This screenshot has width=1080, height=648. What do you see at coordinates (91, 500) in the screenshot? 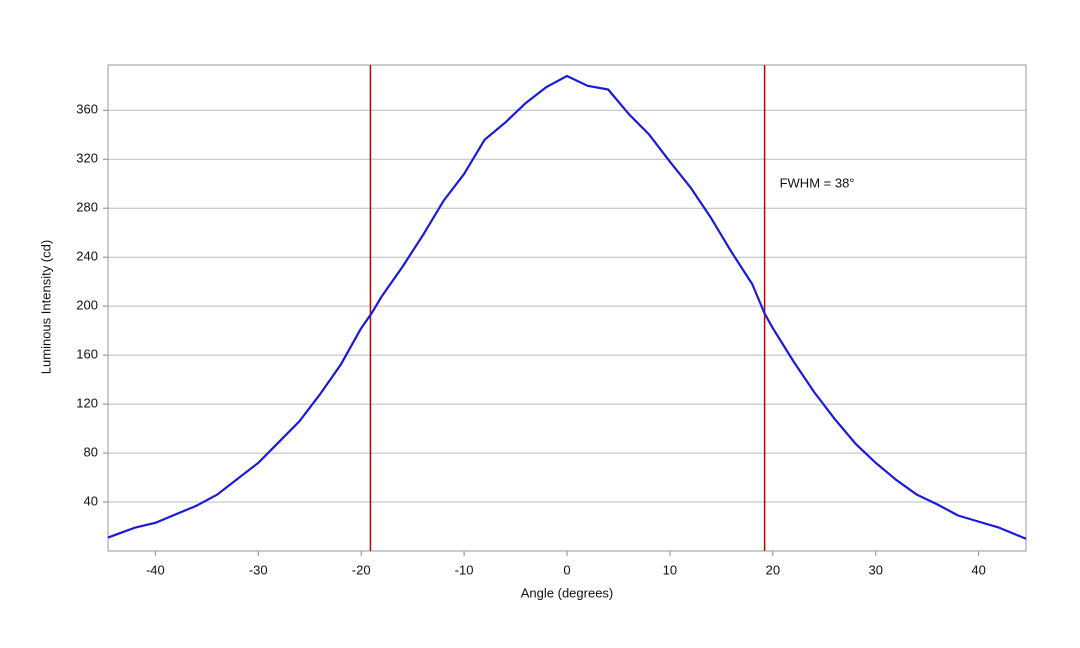
I see `y-tick-label: 40` at bounding box center [91, 500].